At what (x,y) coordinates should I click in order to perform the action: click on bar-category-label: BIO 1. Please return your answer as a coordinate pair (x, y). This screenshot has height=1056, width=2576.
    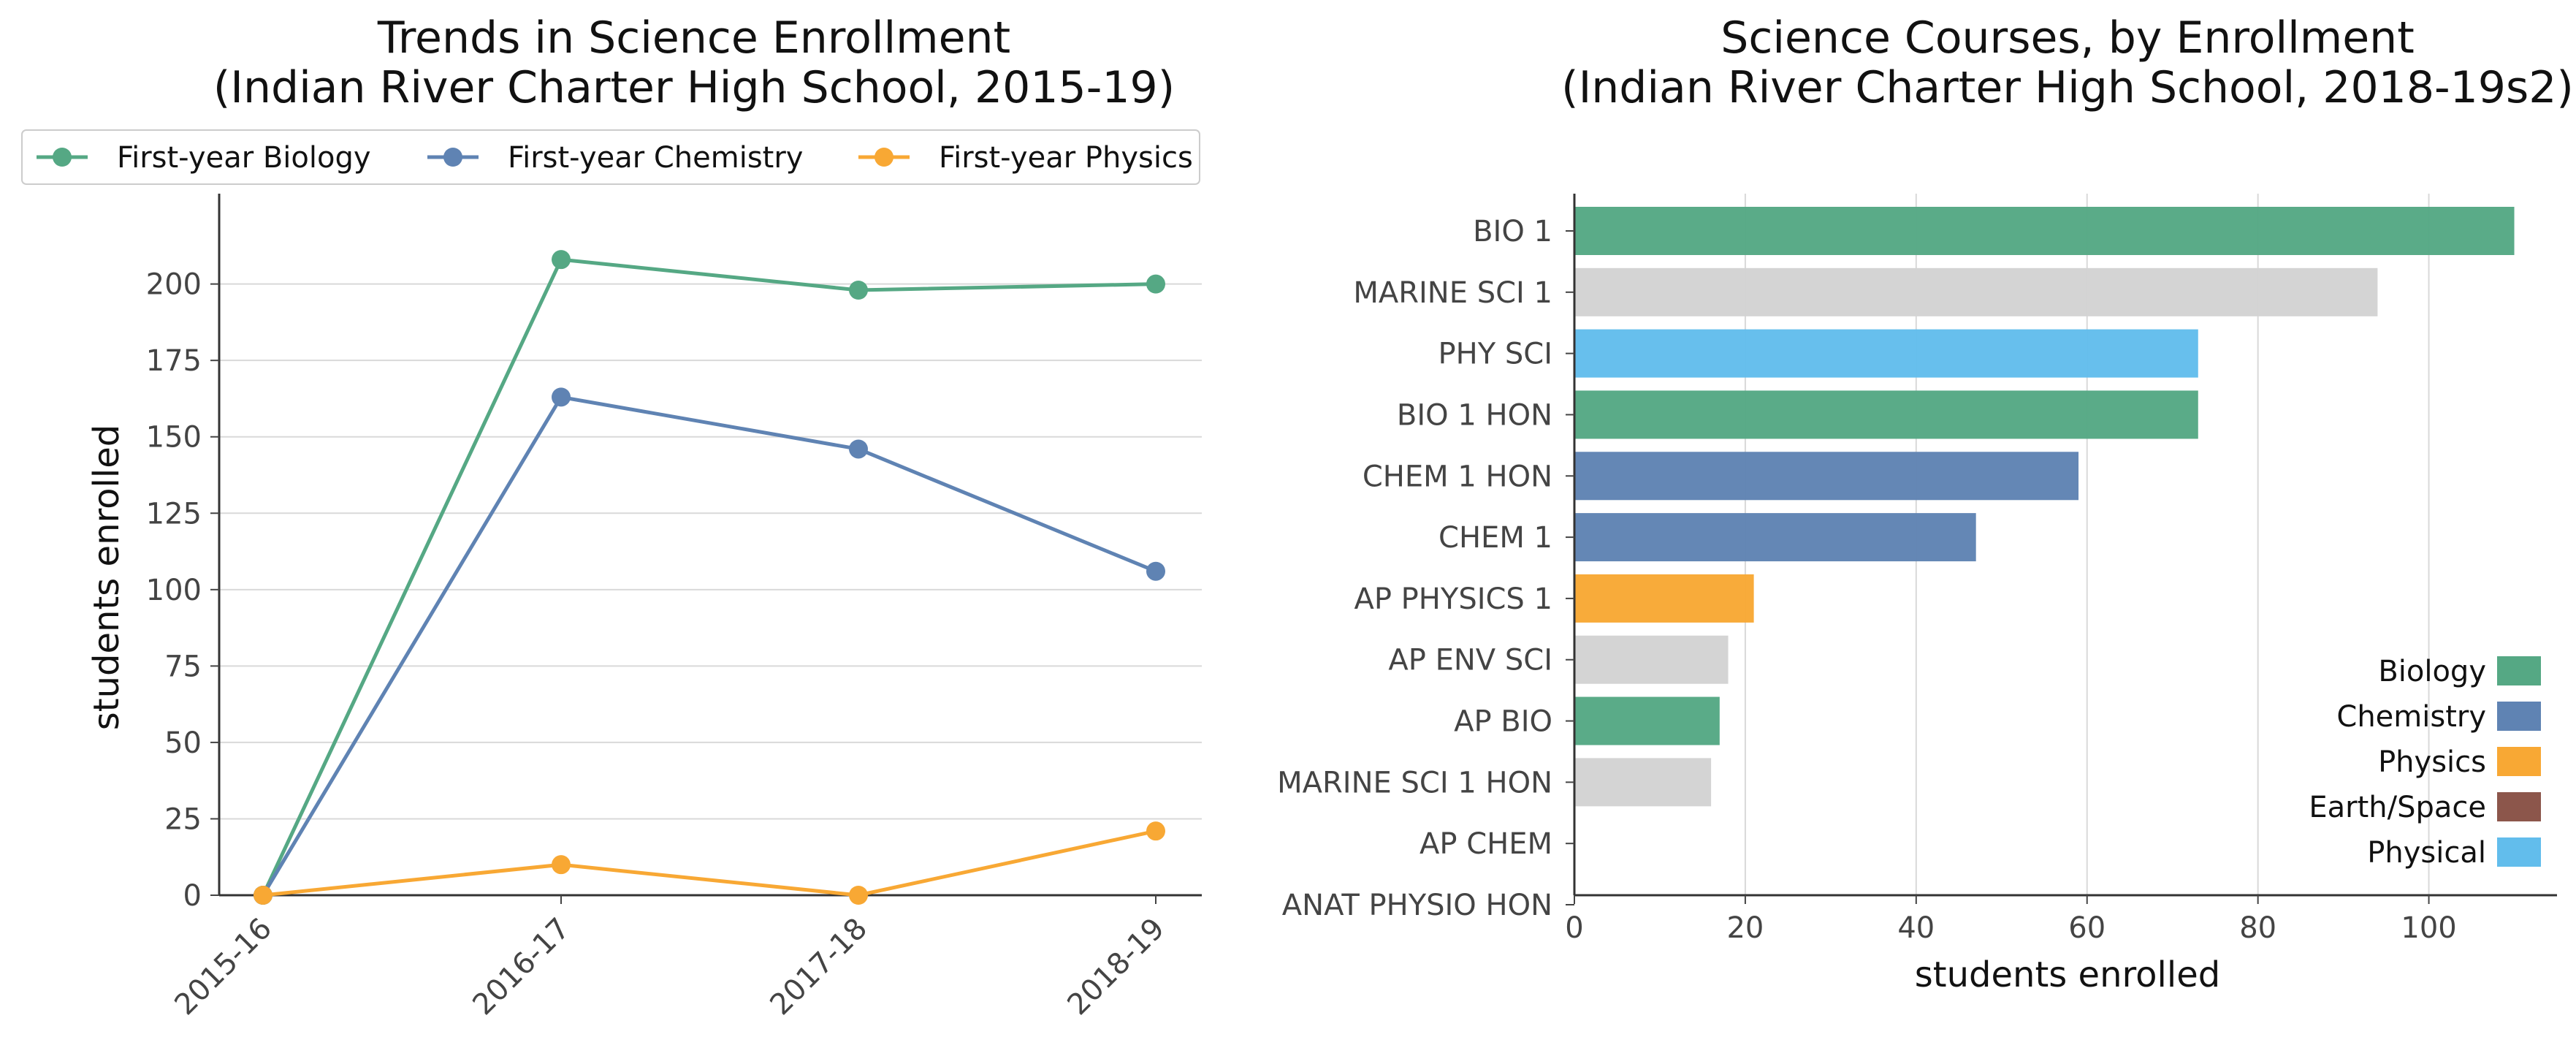
    Looking at the image, I should click on (1512, 231).